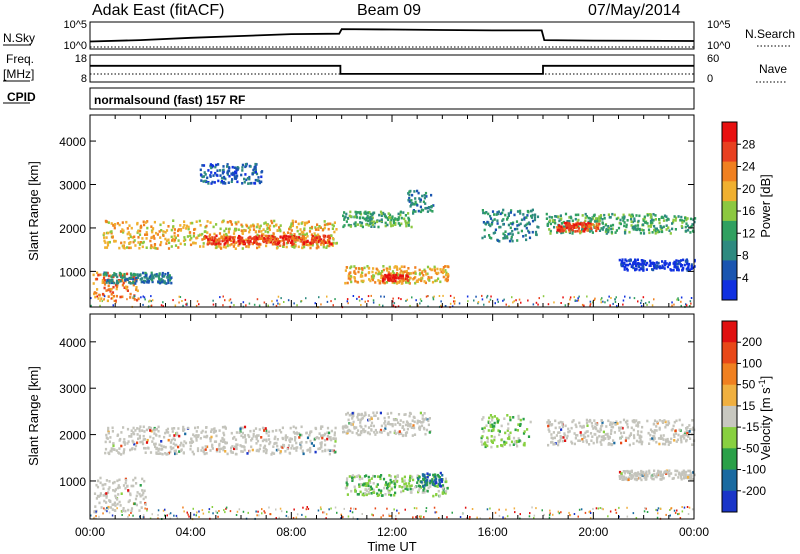 This screenshot has height=554, width=800. What do you see at coordinates (378, 219) in the screenshot?
I see `scatter-region` at bounding box center [378, 219].